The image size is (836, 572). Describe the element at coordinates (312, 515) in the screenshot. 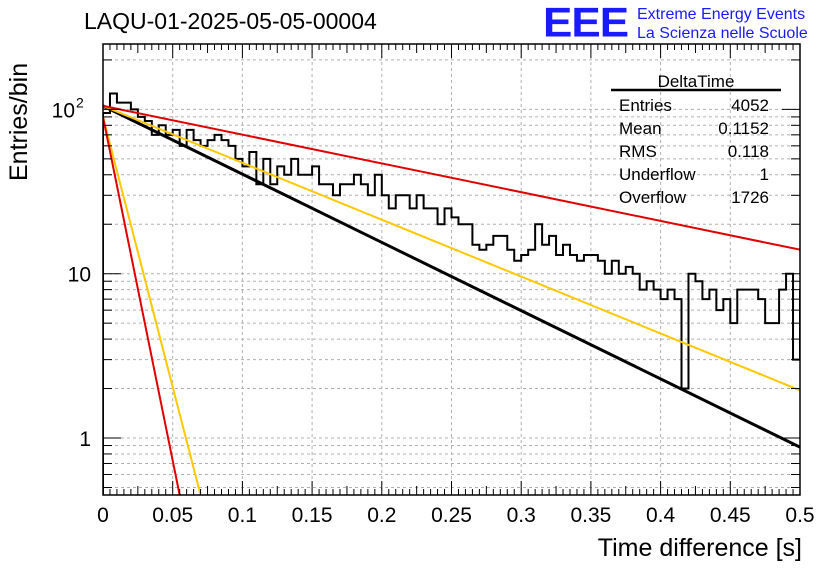

I see `x-tick-label: 0.15` at that location.